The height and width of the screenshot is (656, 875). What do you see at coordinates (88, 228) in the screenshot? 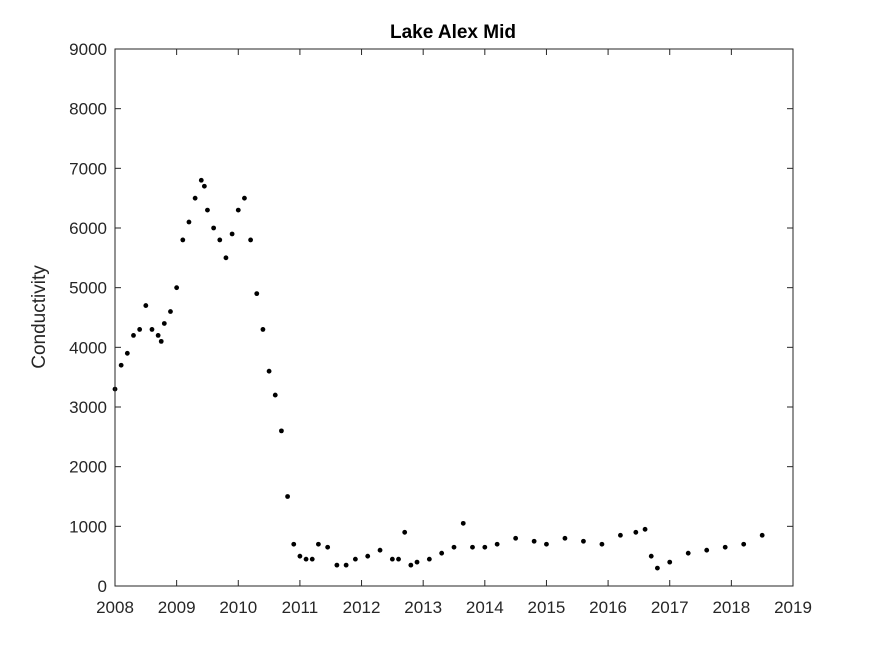
I see `y-tick-label: 6000` at bounding box center [88, 228].